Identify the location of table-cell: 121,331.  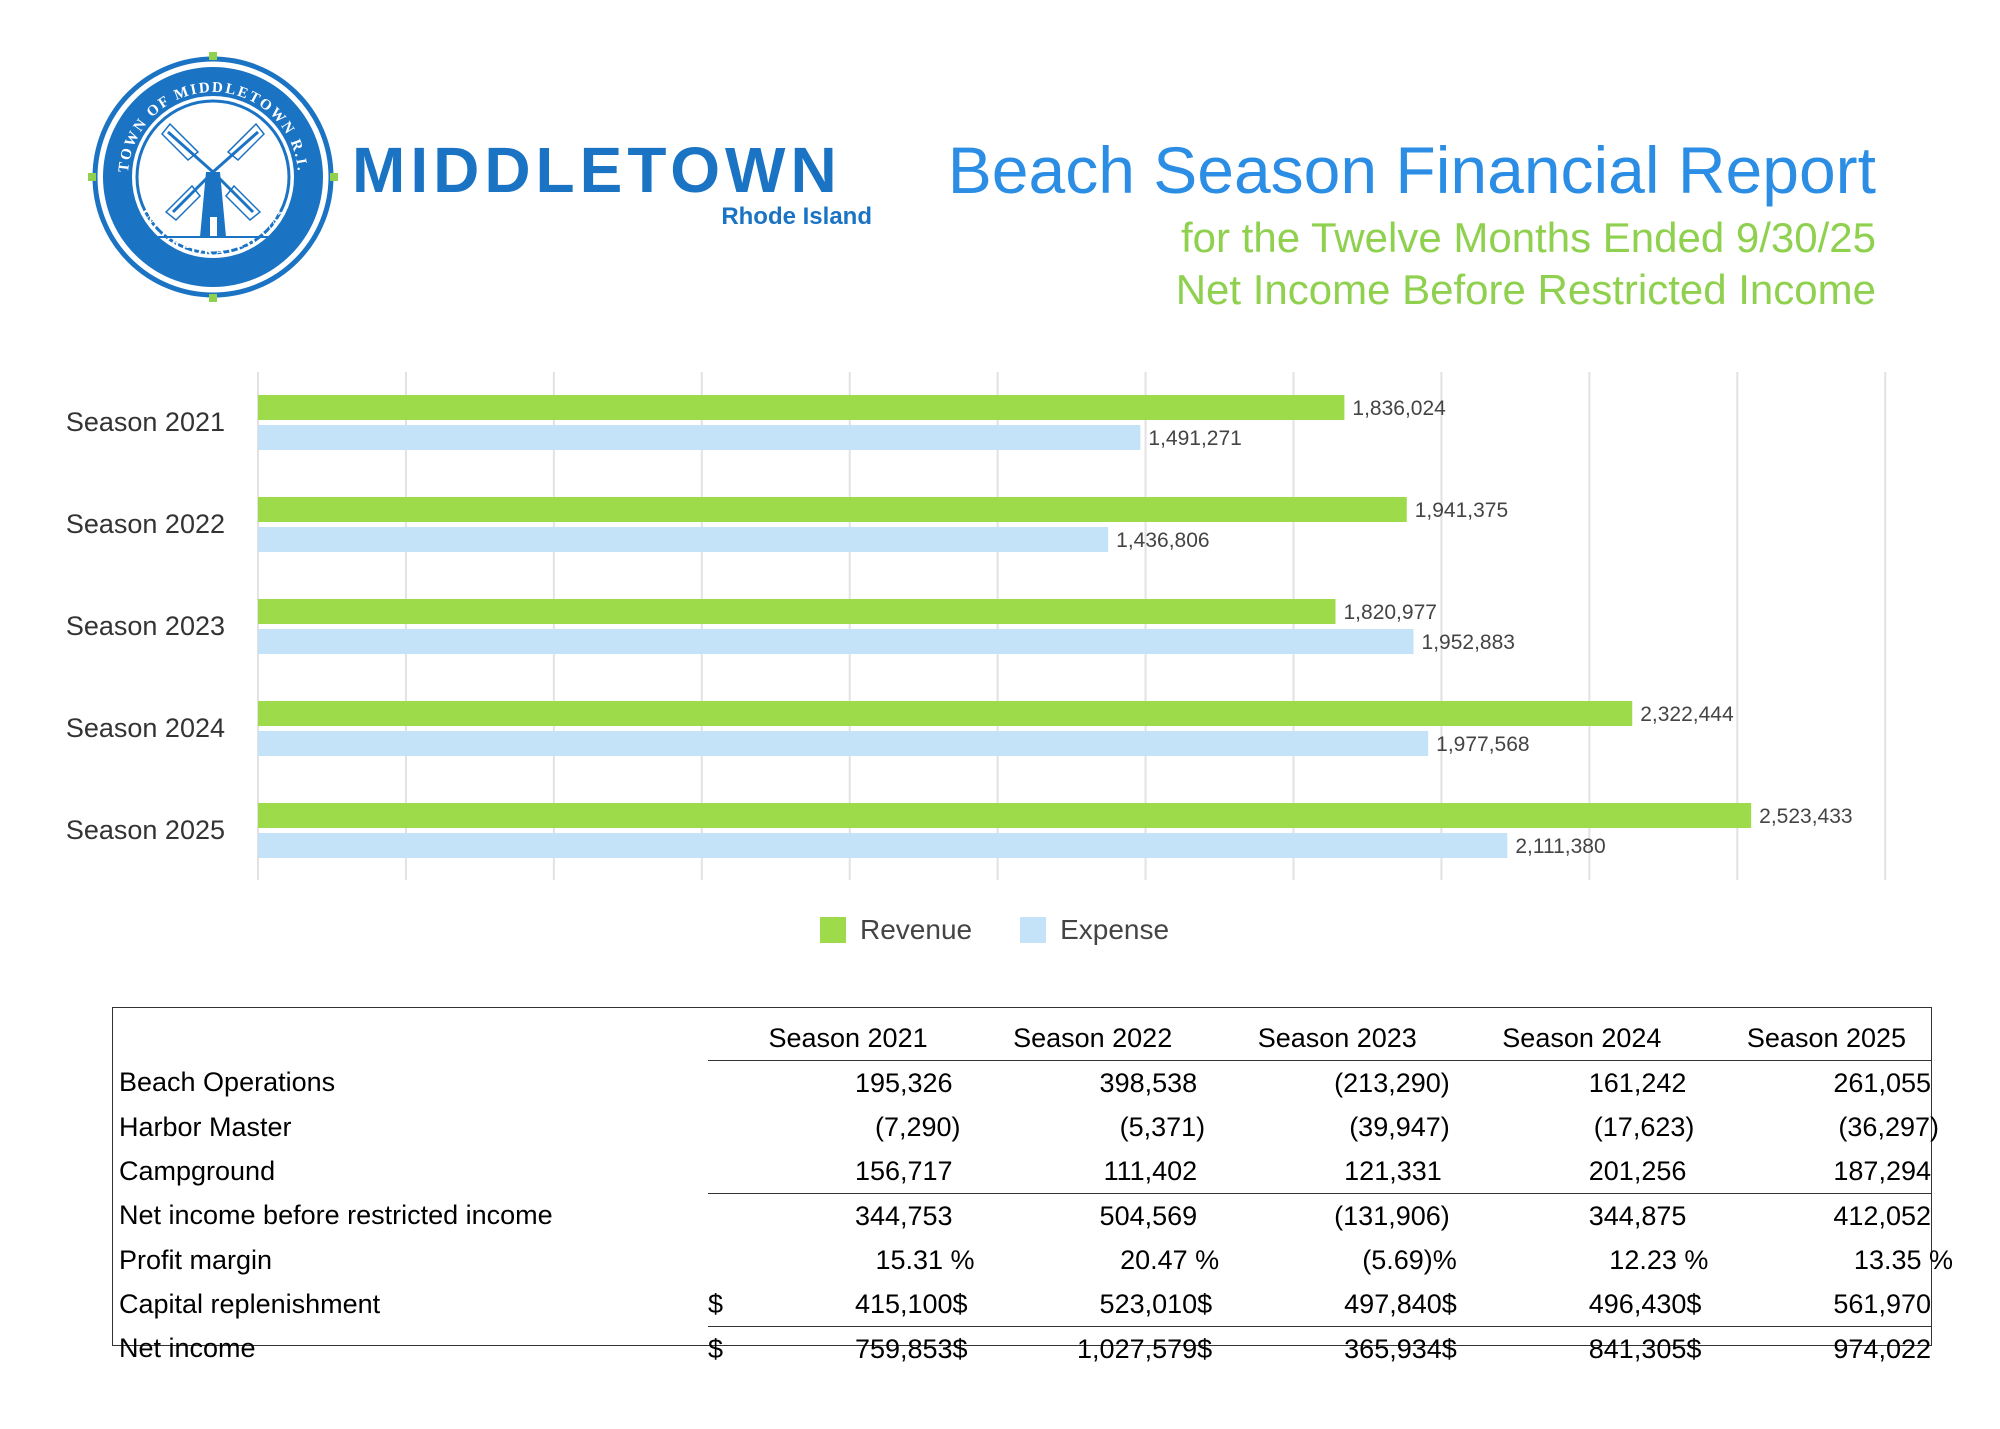
(1393, 1170).